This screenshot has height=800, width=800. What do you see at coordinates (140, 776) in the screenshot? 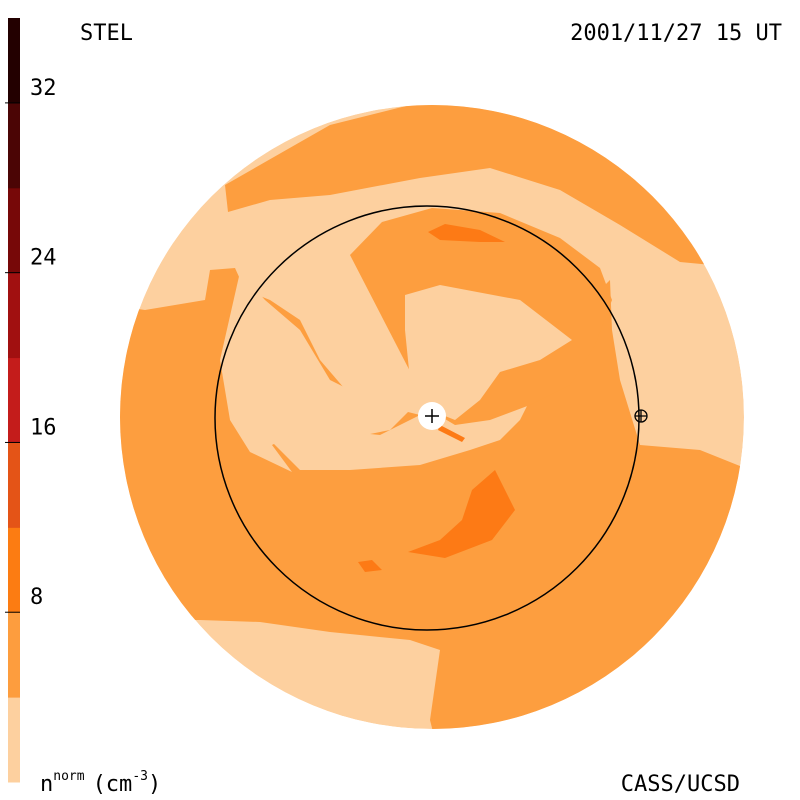
I see `label-part: -3` at bounding box center [140, 776].